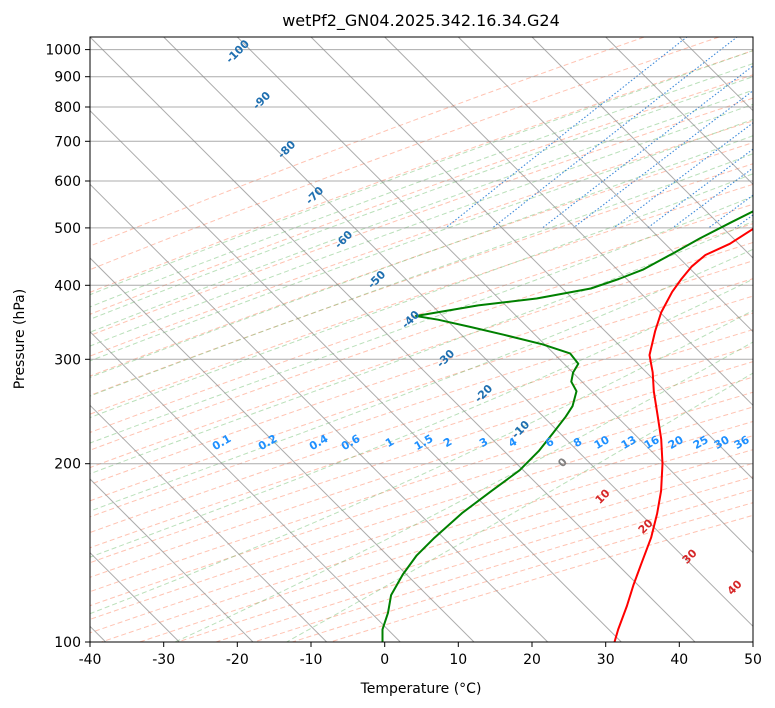  What do you see at coordinates (67, 643) in the screenshot?
I see `y-tick-label: 100` at bounding box center [67, 643].